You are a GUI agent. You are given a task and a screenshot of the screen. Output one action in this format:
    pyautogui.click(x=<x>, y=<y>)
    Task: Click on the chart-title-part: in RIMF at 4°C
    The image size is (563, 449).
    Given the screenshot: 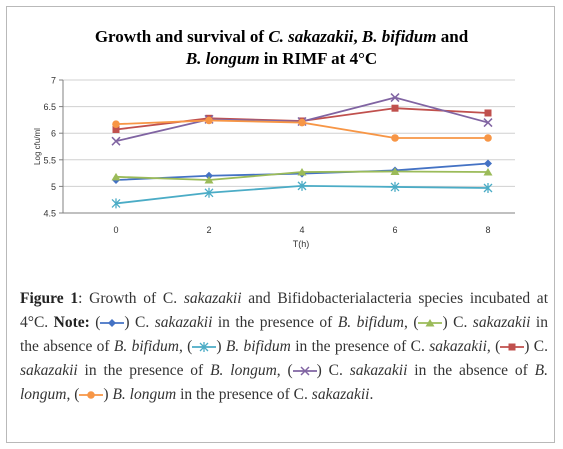 What is the action you would take?
    pyautogui.click(x=318, y=58)
    